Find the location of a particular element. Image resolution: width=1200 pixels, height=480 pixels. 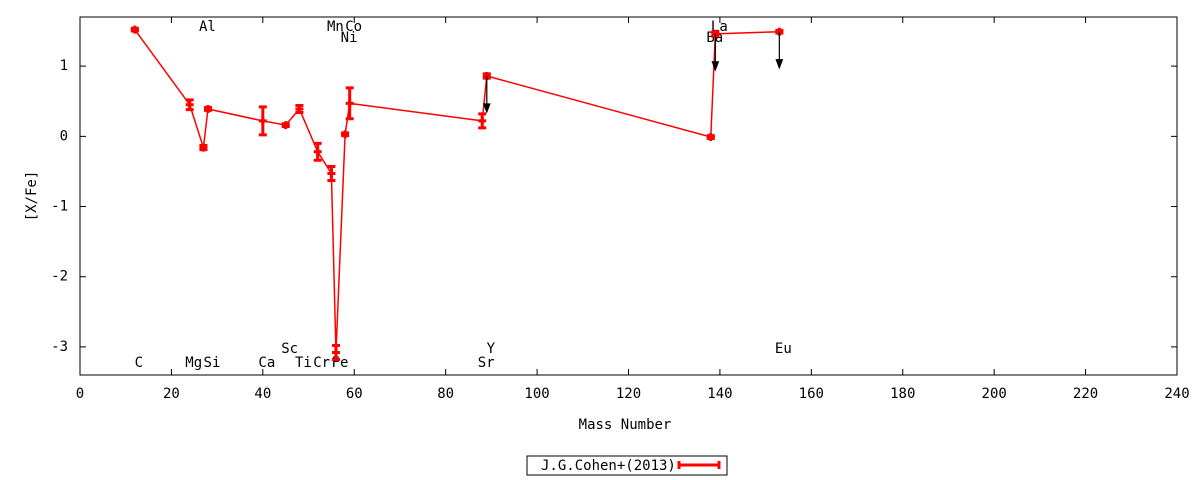

x-tick-label: 220 is located at coordinates (1085, 394).